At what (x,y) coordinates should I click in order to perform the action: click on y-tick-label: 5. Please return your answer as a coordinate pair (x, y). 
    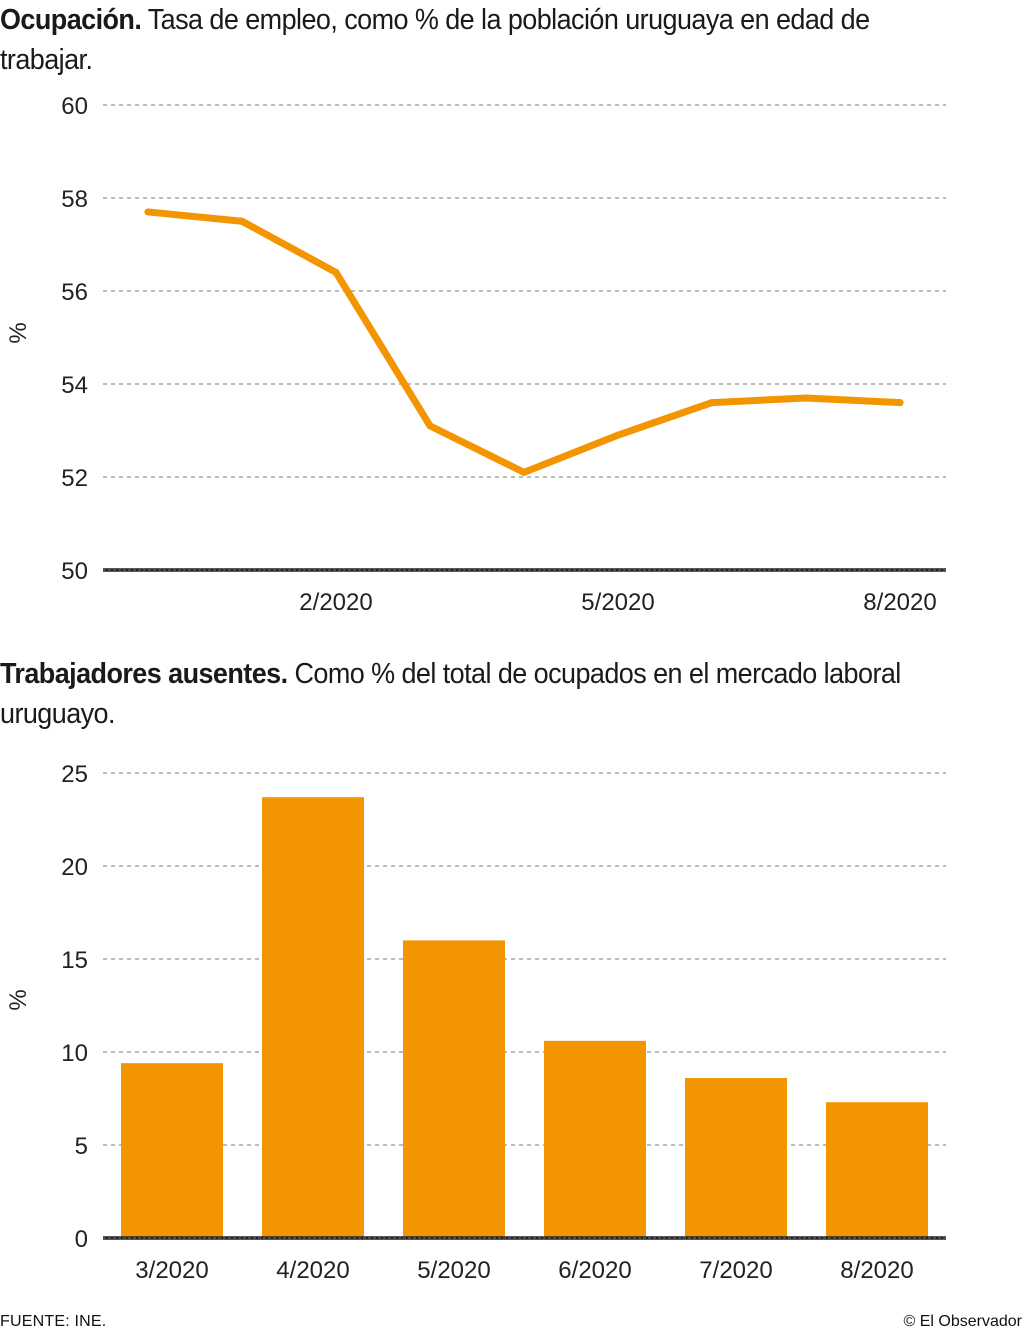
    Looking at the image, I should click on (81, 1146).